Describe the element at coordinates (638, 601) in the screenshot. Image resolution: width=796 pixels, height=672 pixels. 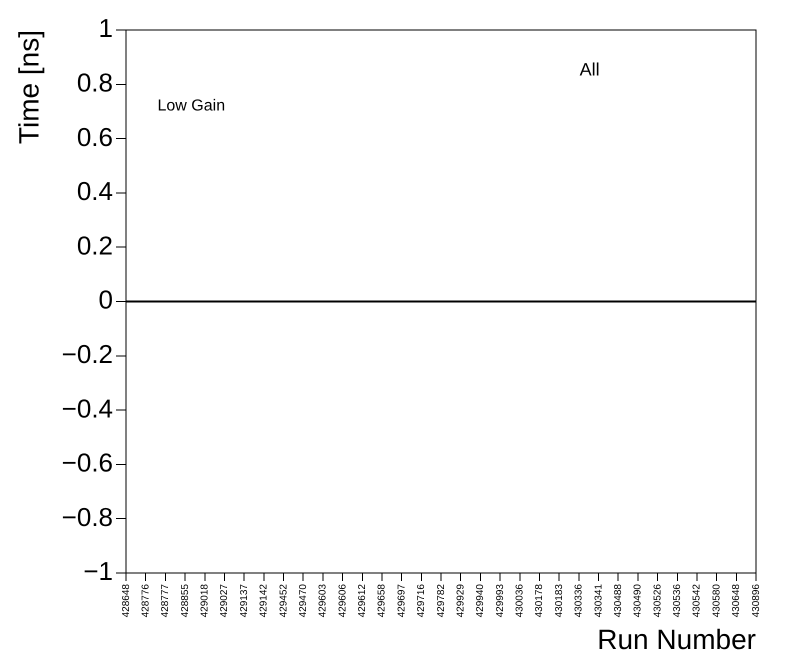
I see `x-tick-label: 430490` at that location.